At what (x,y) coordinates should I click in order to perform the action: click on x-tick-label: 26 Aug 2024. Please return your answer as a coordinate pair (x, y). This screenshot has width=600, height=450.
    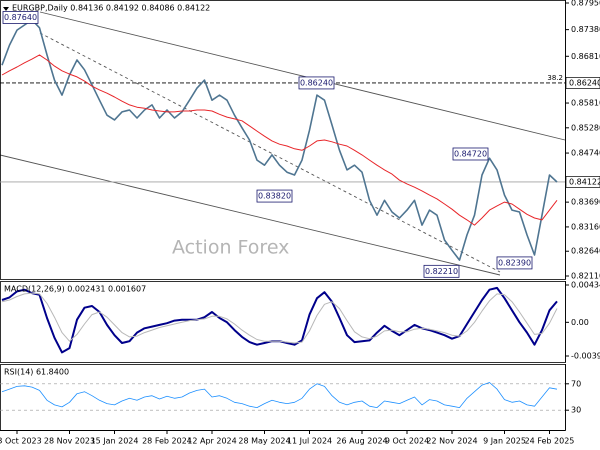
    Looking at the image, I should click on (361, 441).